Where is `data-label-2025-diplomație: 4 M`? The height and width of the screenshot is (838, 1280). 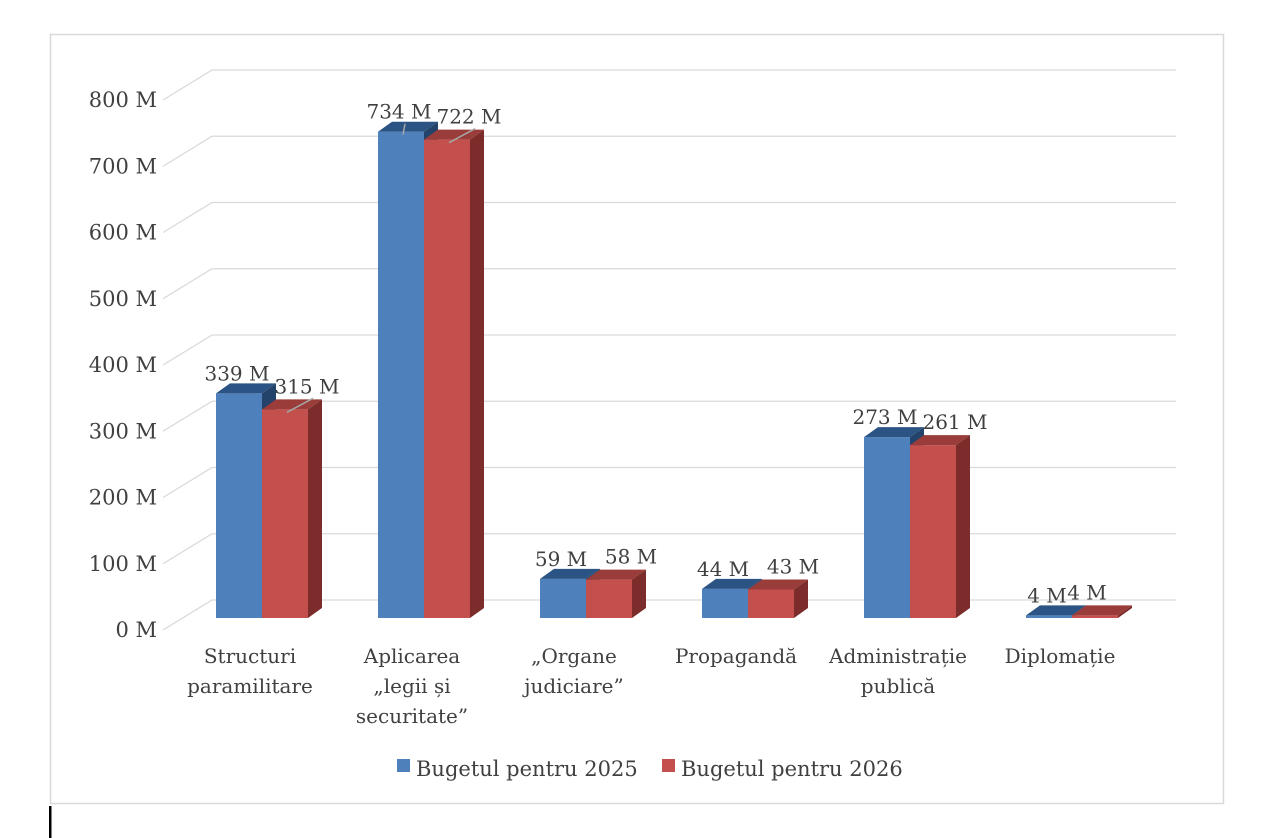 data-label-2025-diplomație: 4 M is located at coordinates (1047, 595).